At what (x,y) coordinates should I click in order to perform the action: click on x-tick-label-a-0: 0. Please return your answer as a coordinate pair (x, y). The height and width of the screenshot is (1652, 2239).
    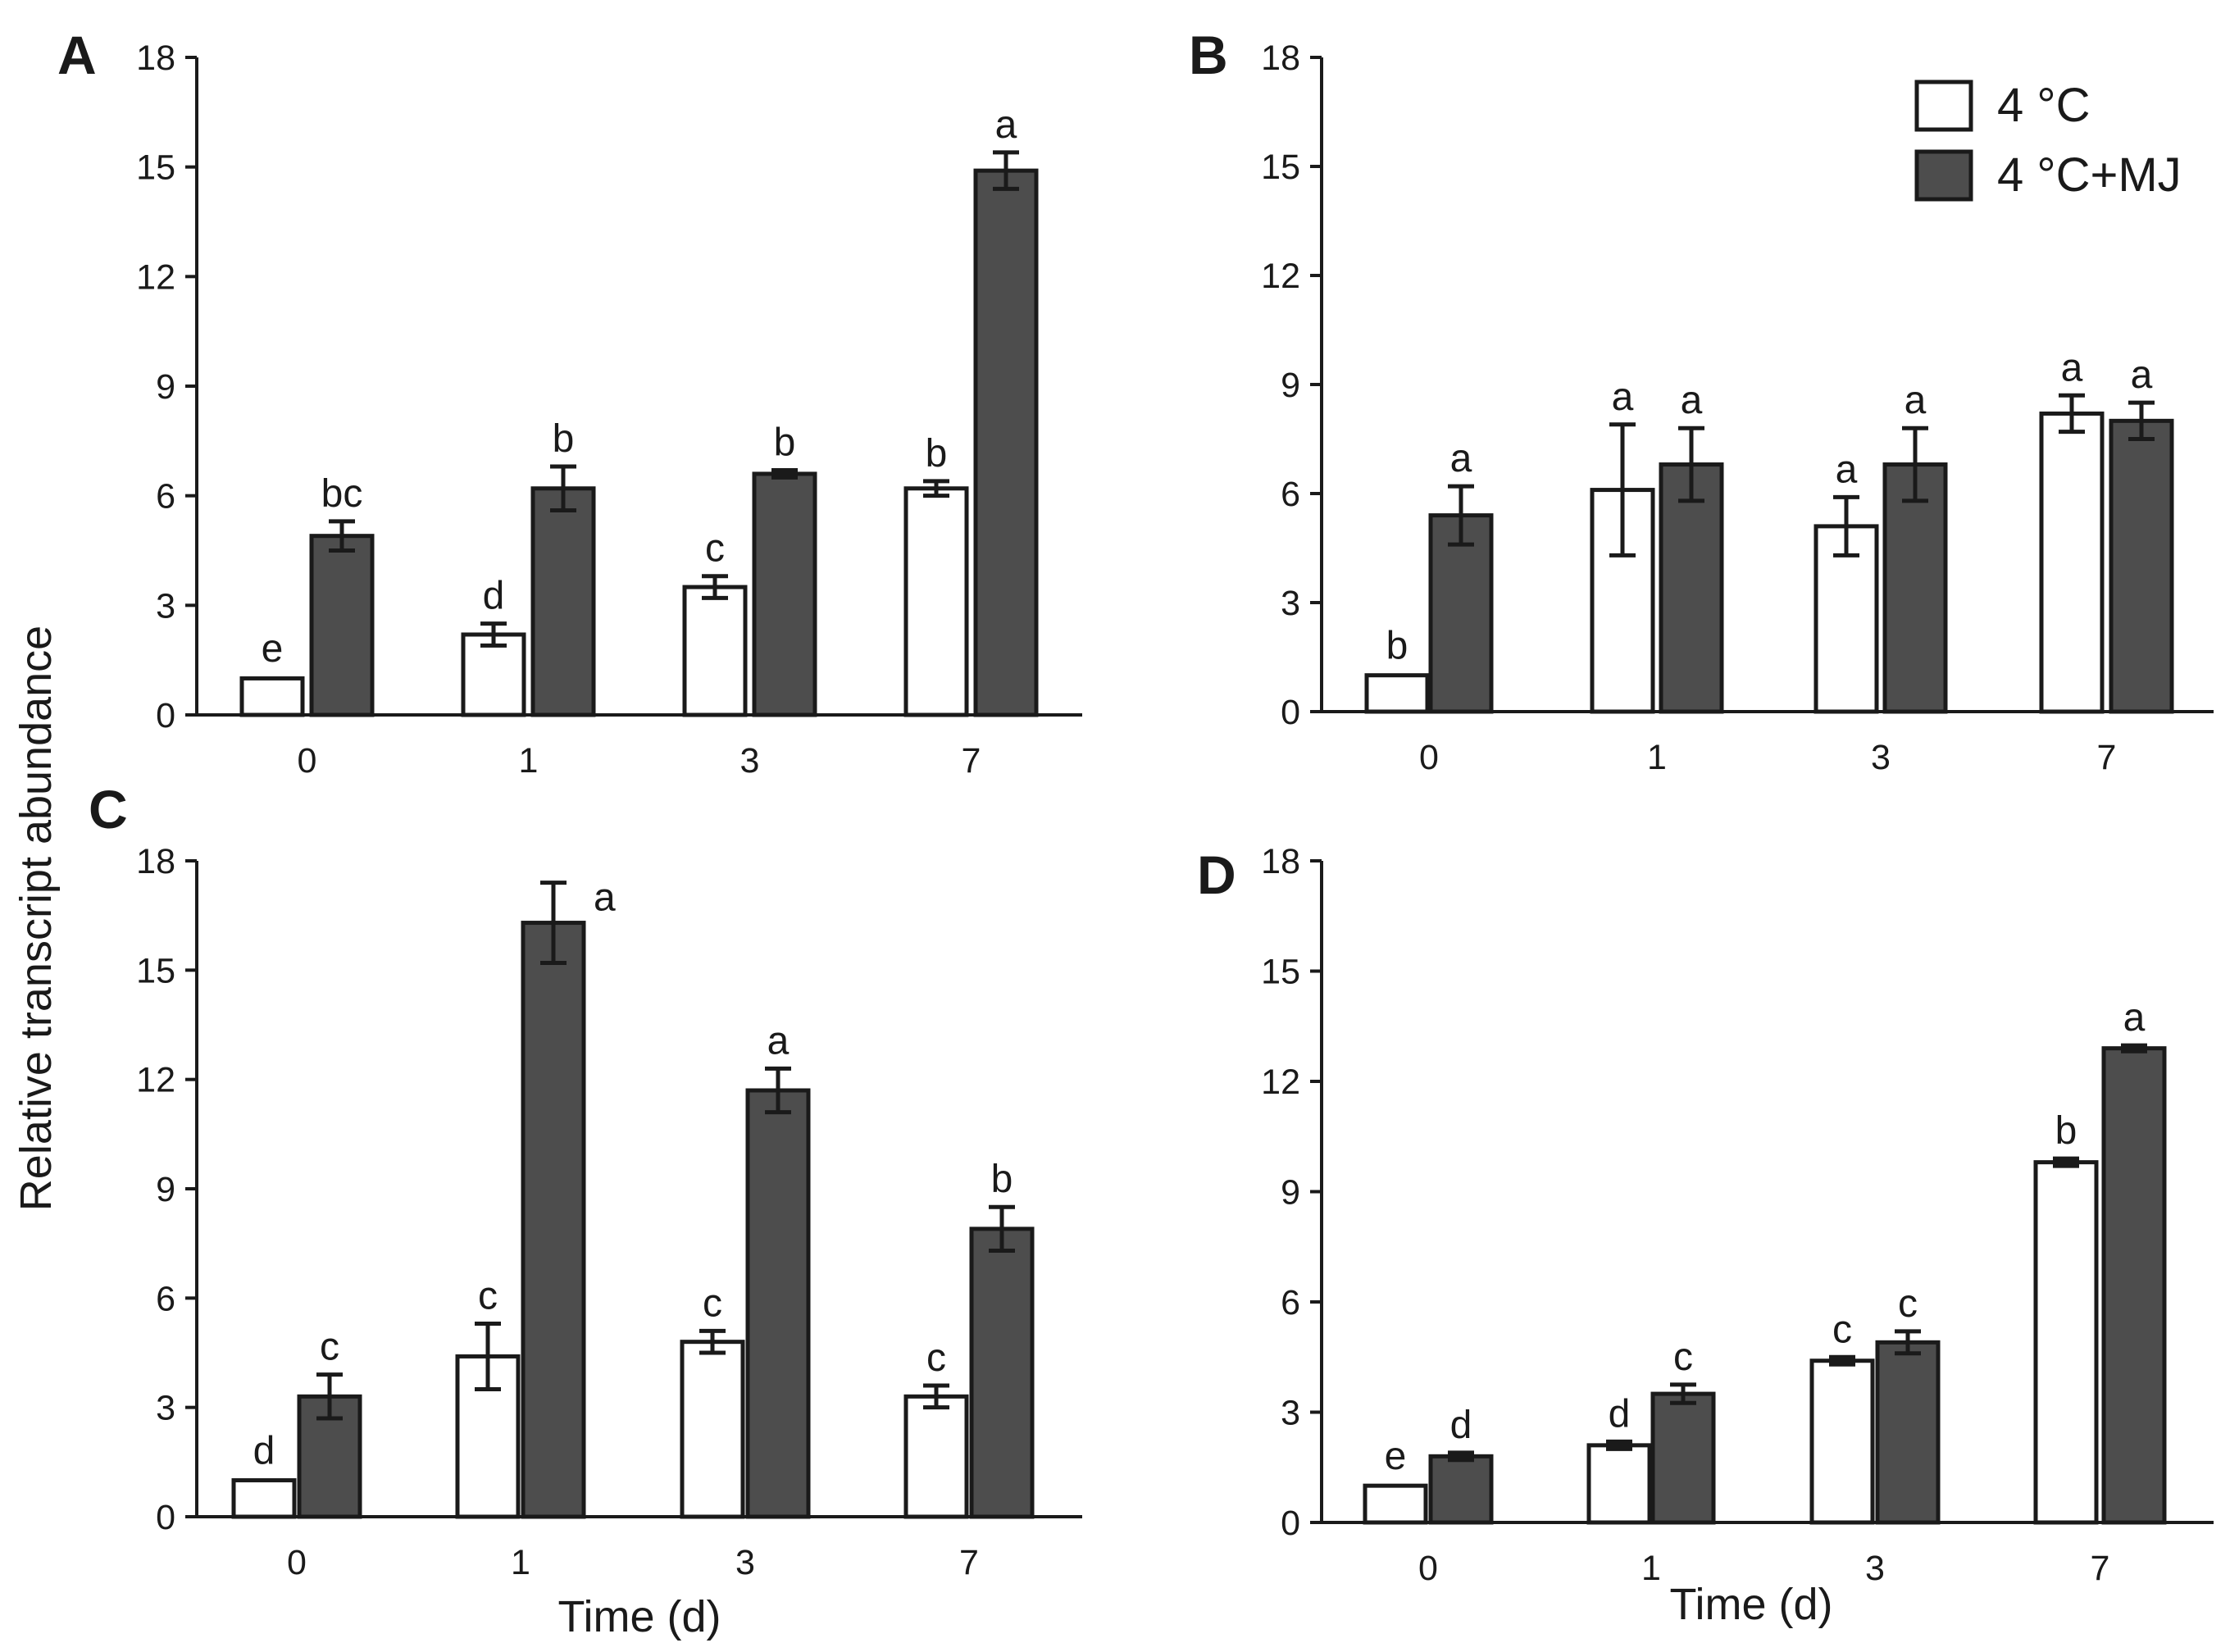
    Looking at the image, I should click on (308, 760).